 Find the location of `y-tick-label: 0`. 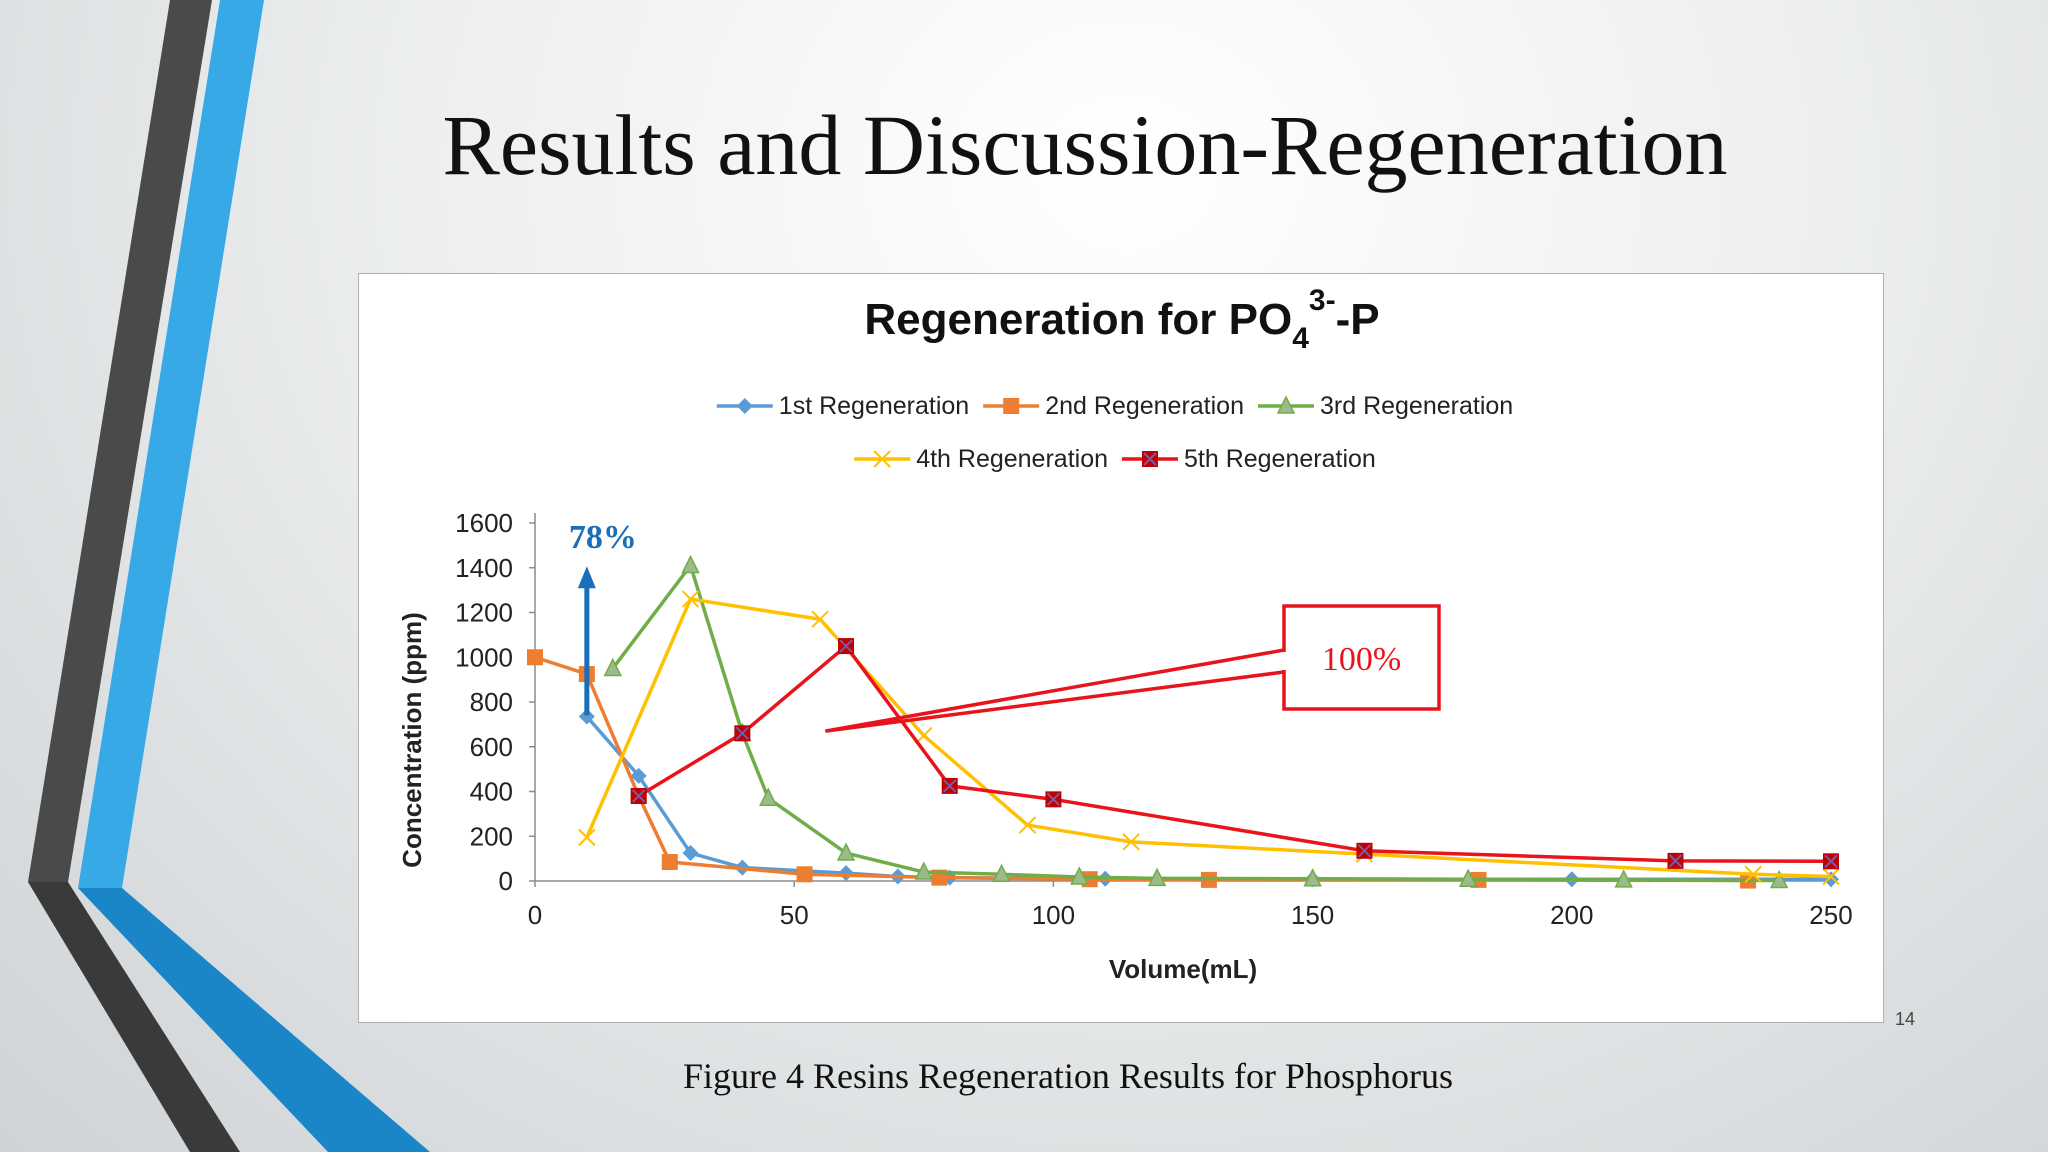

y-tick-label: 0 is located at coordinates (506, 881).